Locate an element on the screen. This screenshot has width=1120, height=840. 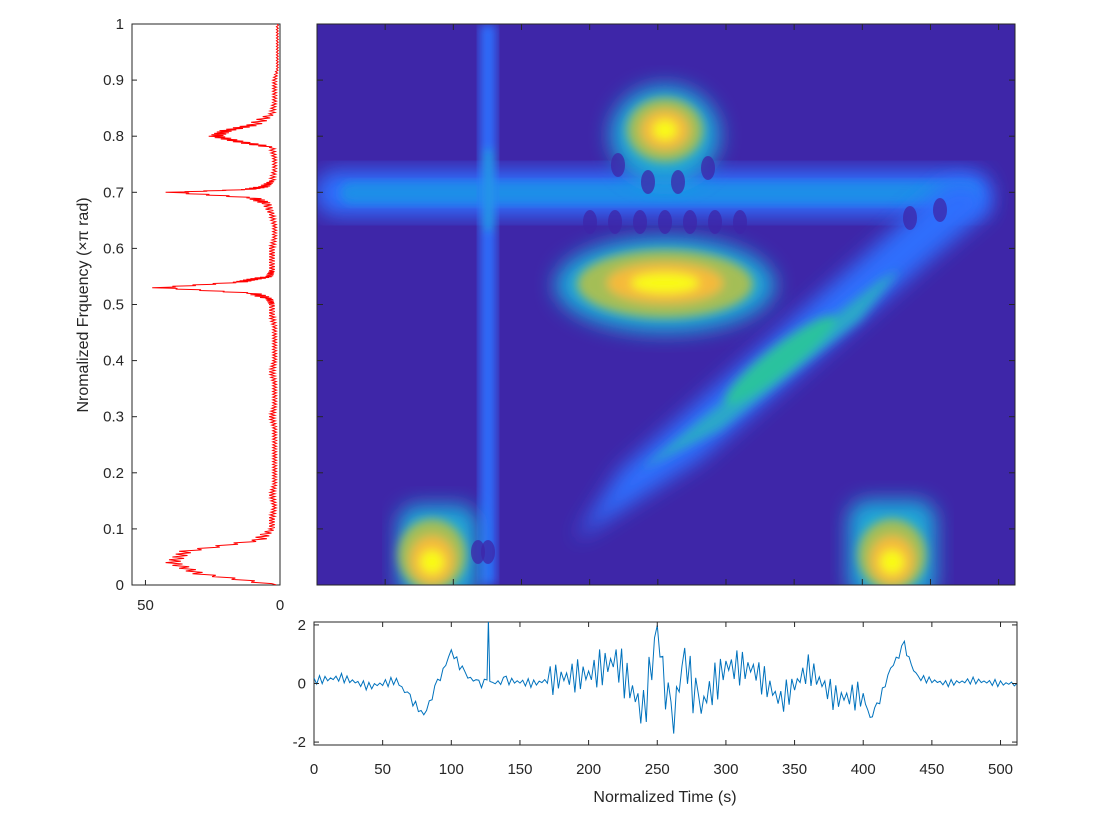
time-xtick-label: 150 is located at coordinates (519, 769).